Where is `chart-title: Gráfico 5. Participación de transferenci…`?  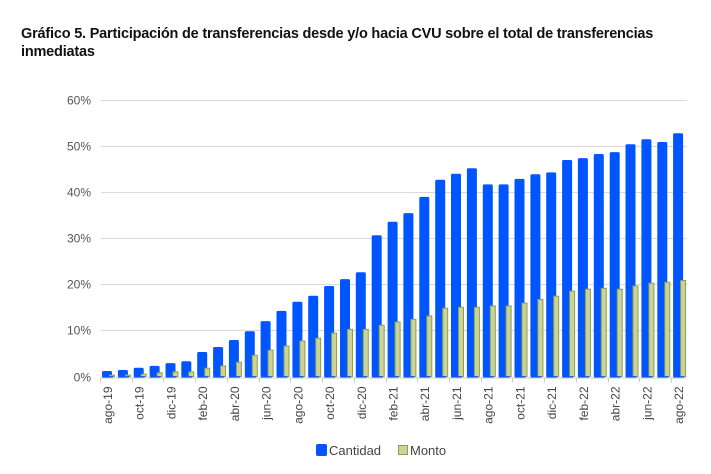 chart-title: Gráfico 5. Participación de transferenci… is located at coordinates (337, 43).